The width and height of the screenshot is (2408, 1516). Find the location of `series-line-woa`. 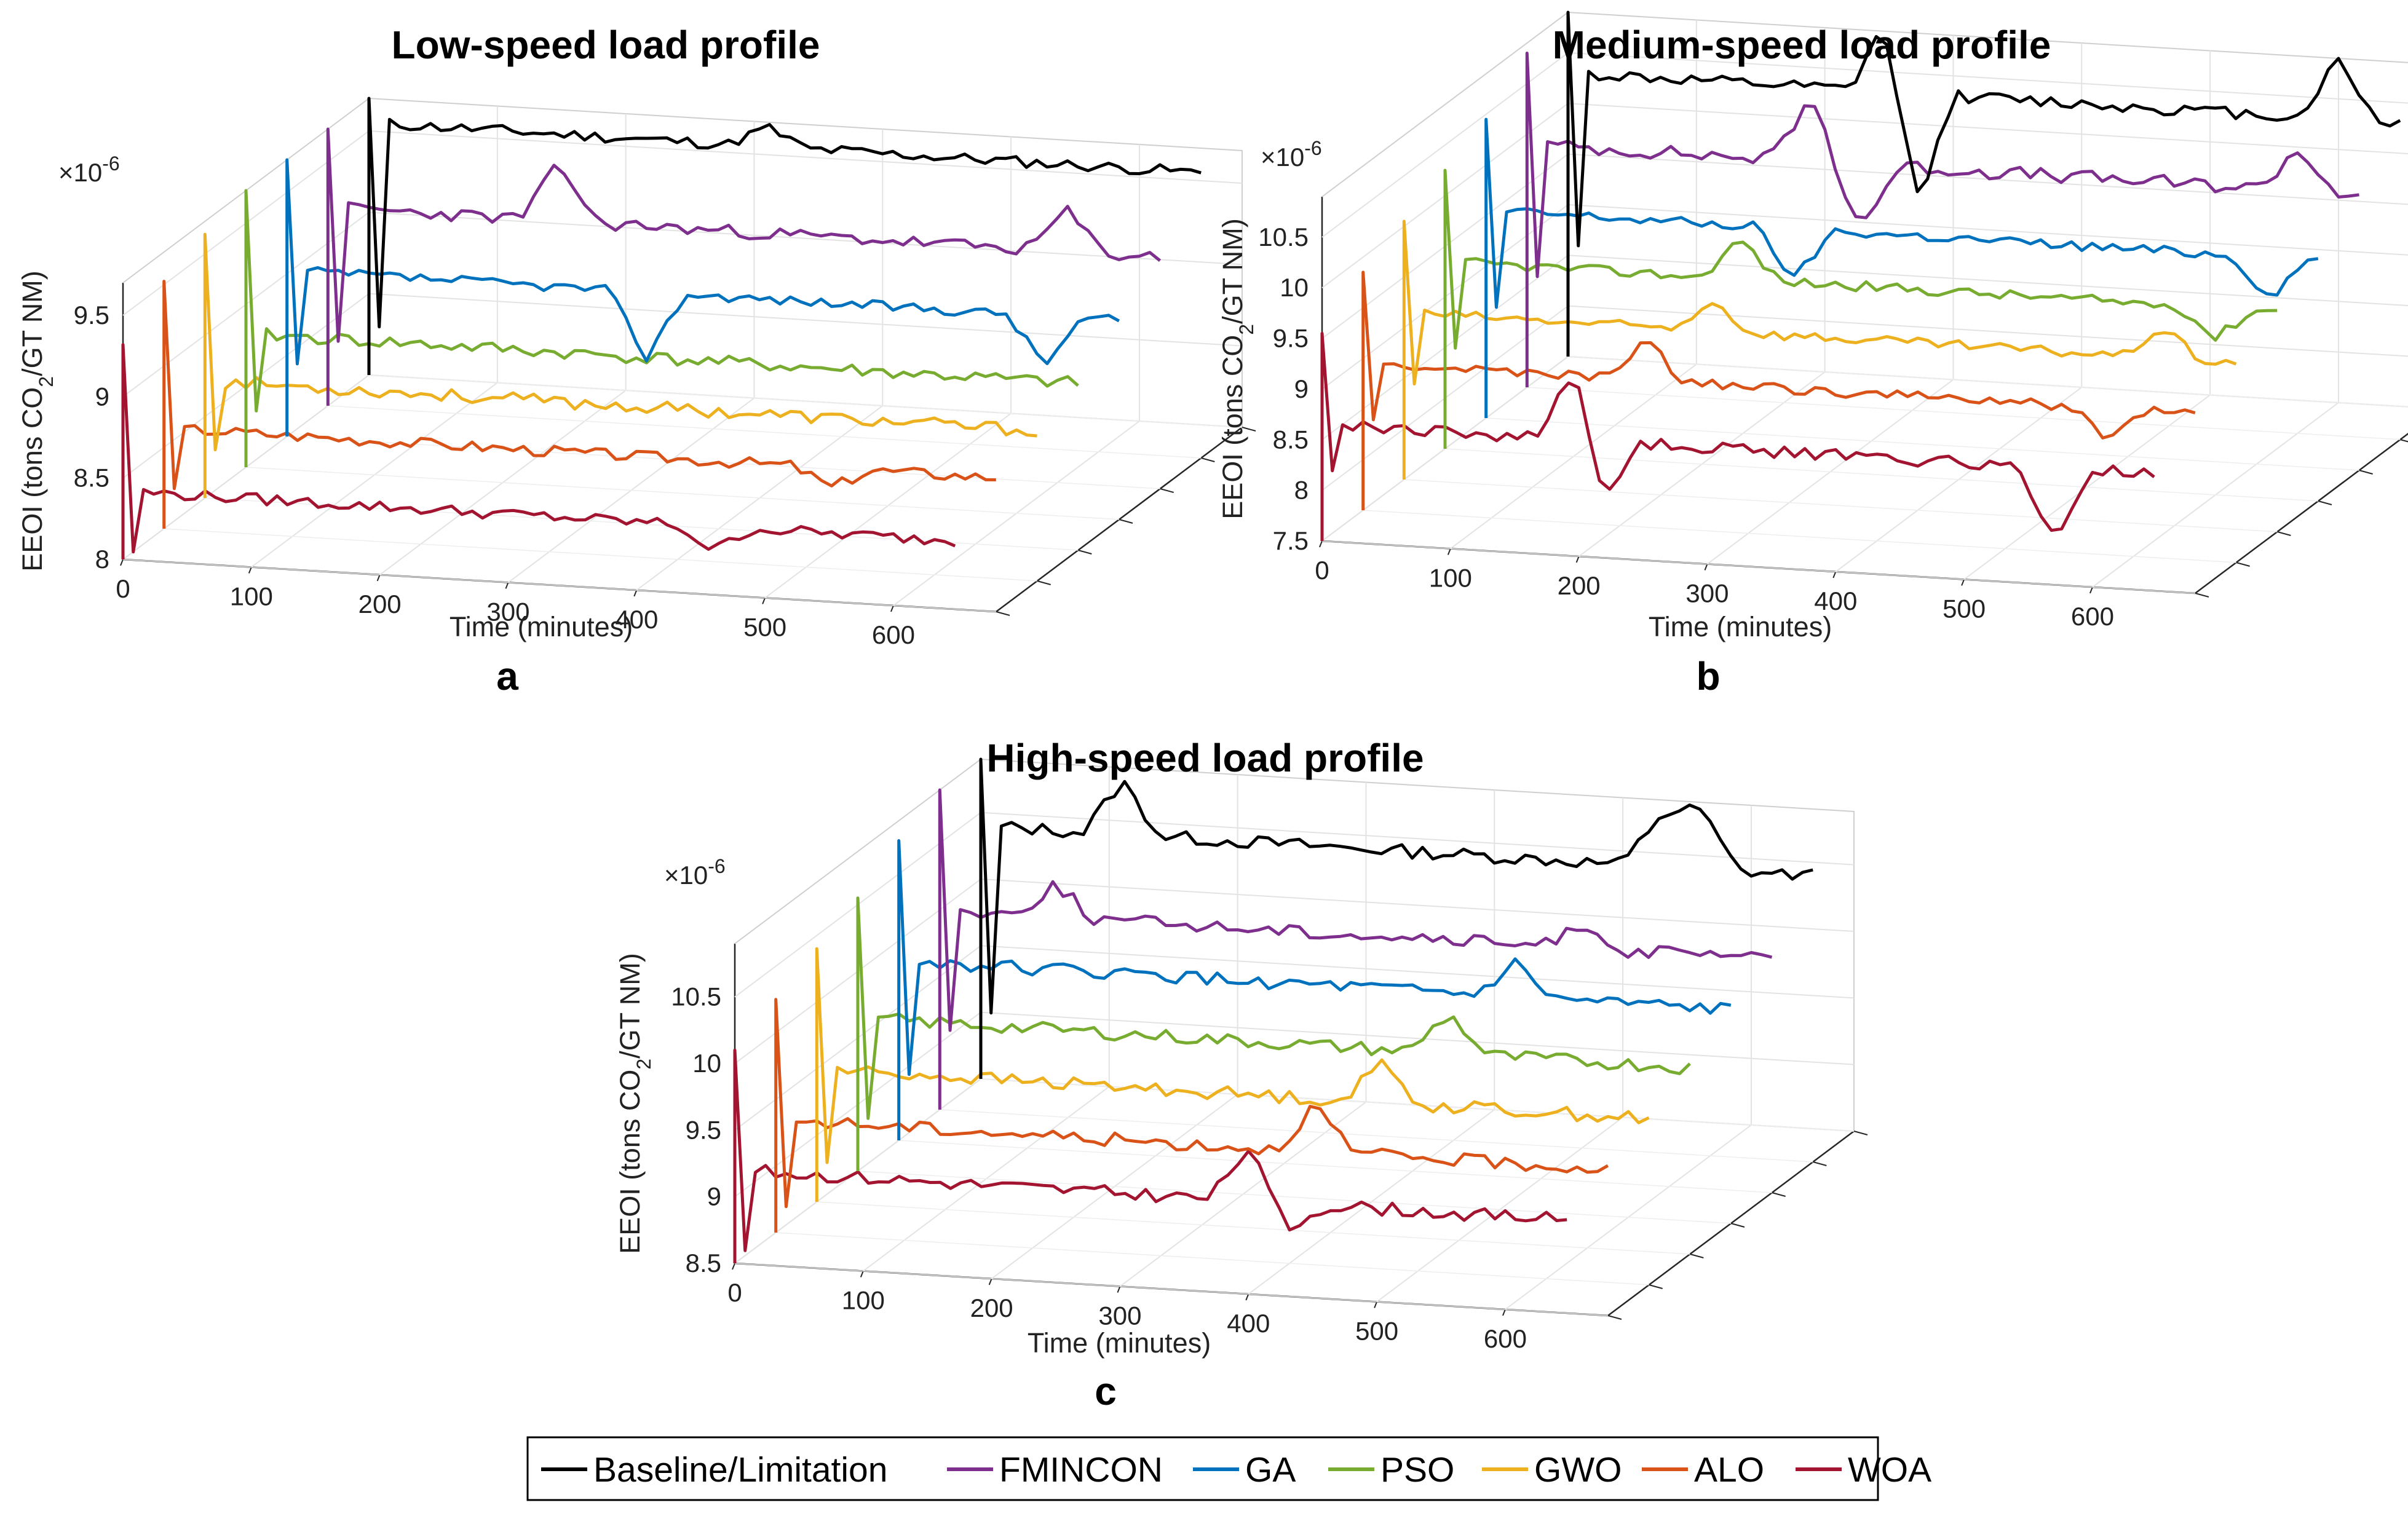

series-line-woa is located at coordinates (1737, 436).